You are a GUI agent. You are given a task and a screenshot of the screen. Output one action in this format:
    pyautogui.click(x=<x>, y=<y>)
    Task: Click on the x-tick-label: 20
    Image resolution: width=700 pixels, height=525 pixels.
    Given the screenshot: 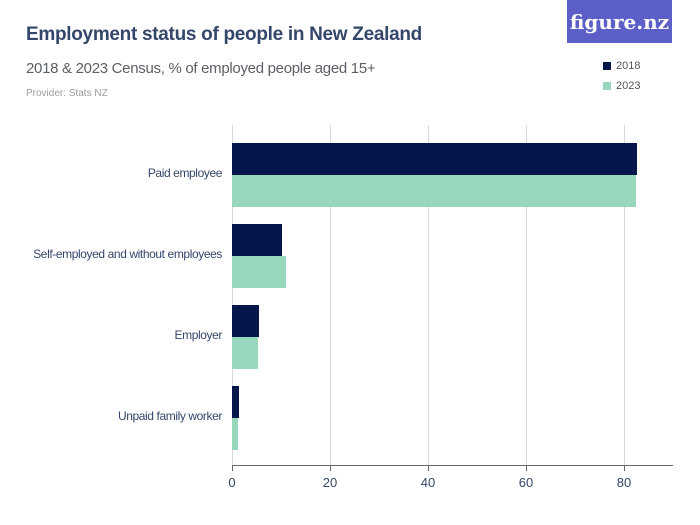 What is the action you would take?
    pyautogui.click(x=330, y=482)
    